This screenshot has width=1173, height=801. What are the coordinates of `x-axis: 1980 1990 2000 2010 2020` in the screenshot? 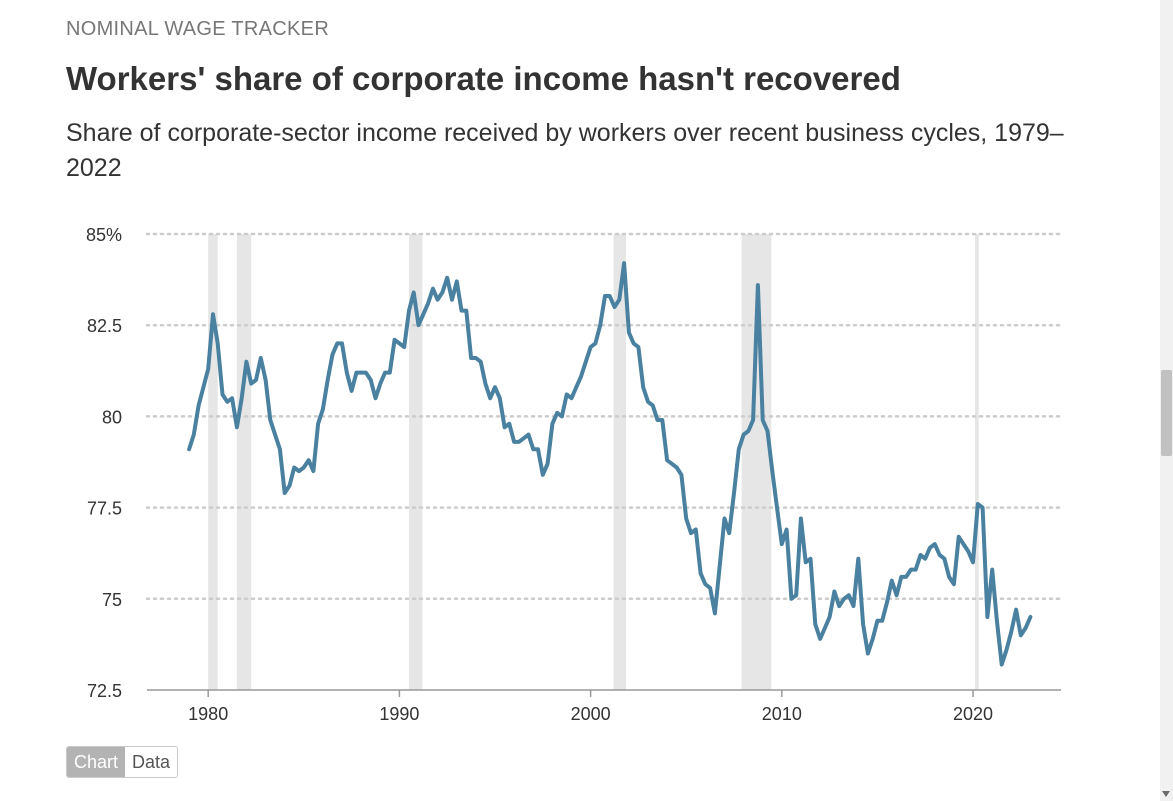 It's located at (604, 706).